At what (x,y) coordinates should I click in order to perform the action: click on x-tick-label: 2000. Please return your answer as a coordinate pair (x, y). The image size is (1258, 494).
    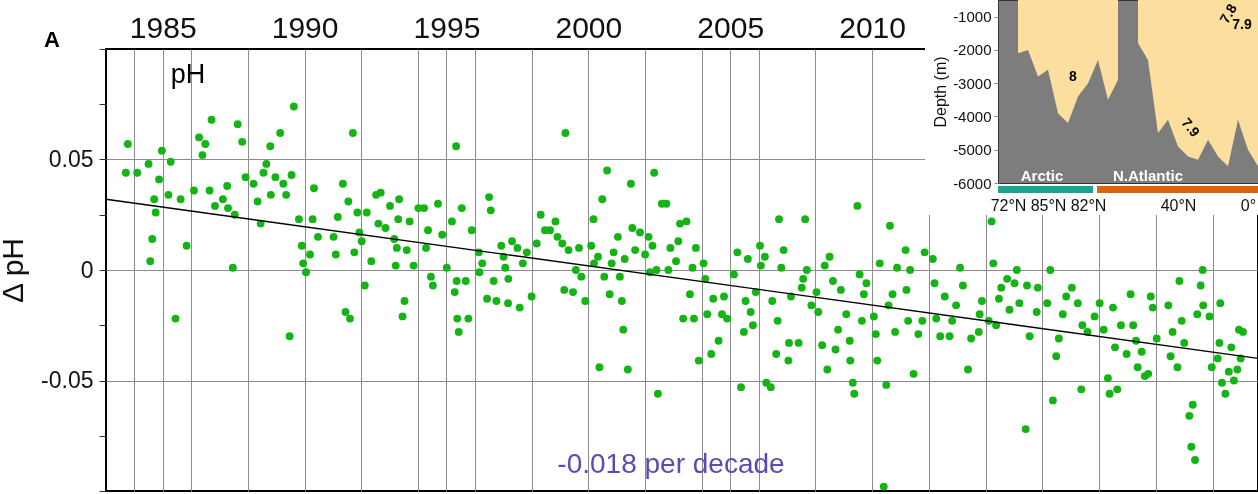
    Looking at the image, I should click on (589, 27).